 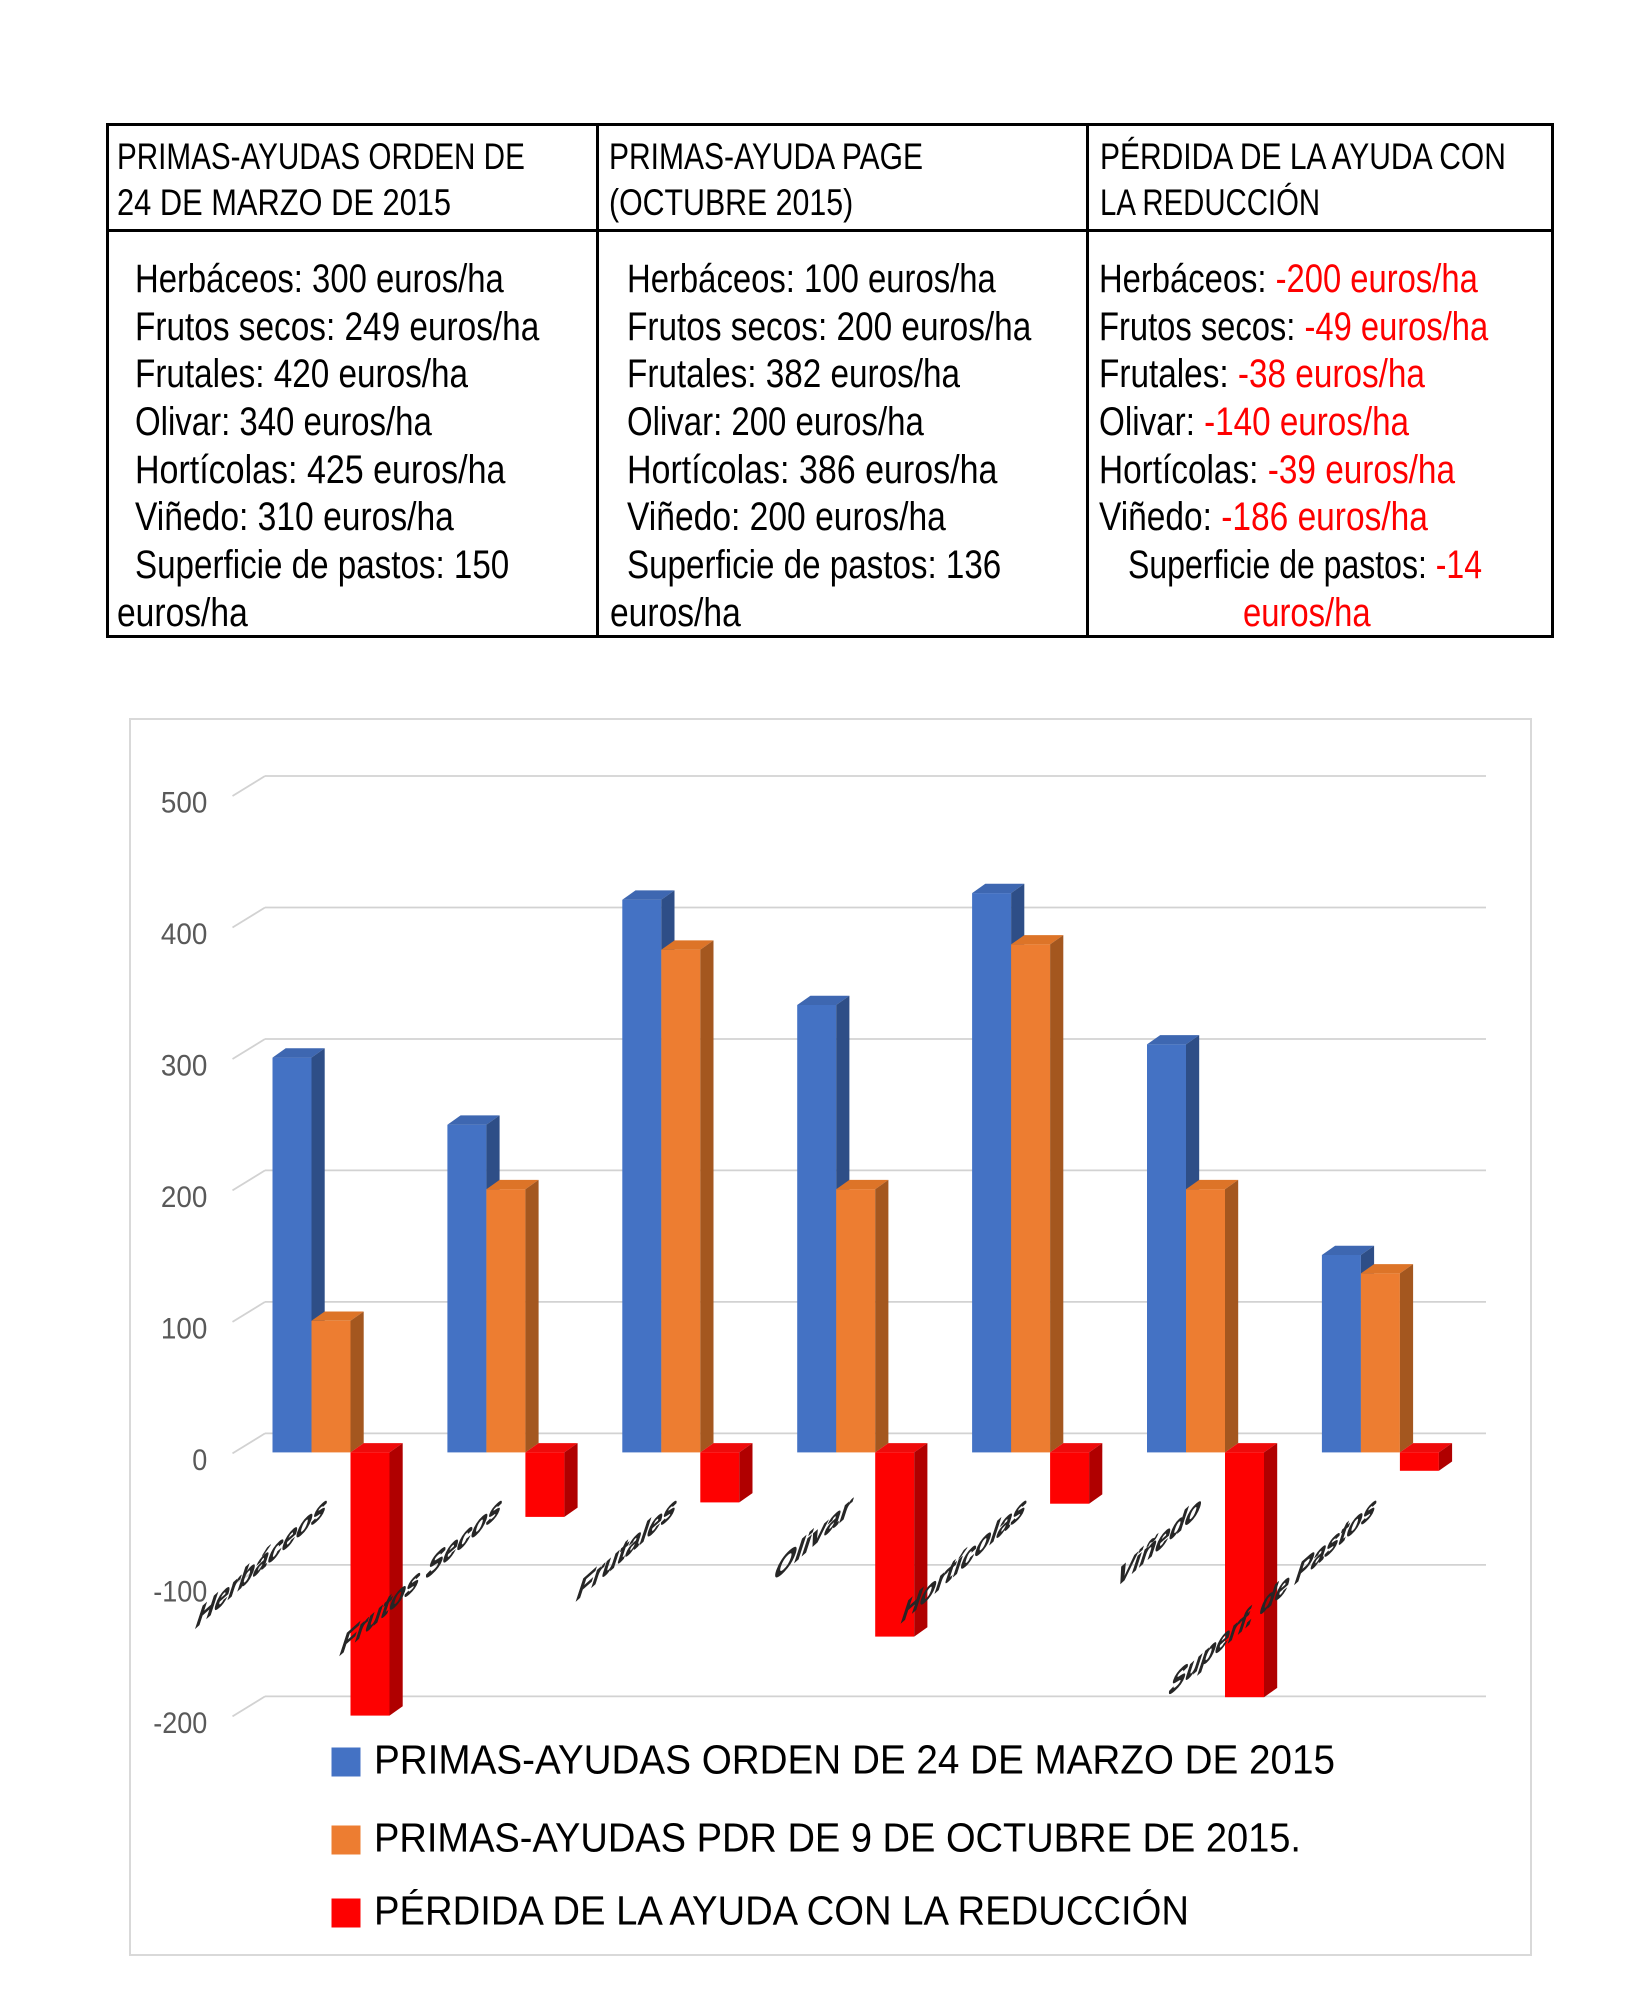 What do you see at coordinates (184, 1066) in the screenshot?
I see `svg-text: 300` at bounding box center [184, 1066].